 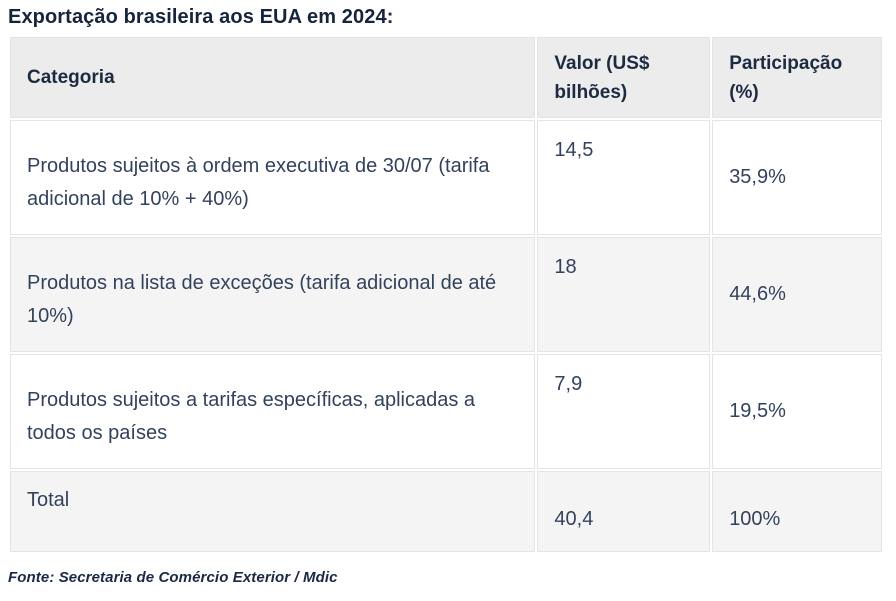 I want to click on page-title: Exportação brasileira aos EUA em 2024:, so click(x=201, y=17).